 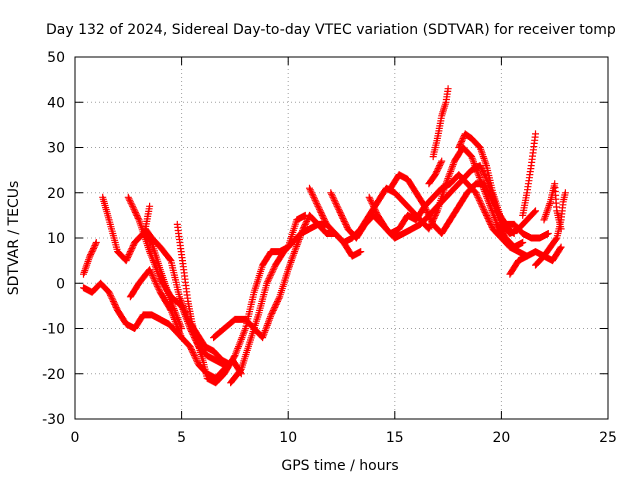 I want to click on x-tick-label: 5, so click(x=181, y=438).